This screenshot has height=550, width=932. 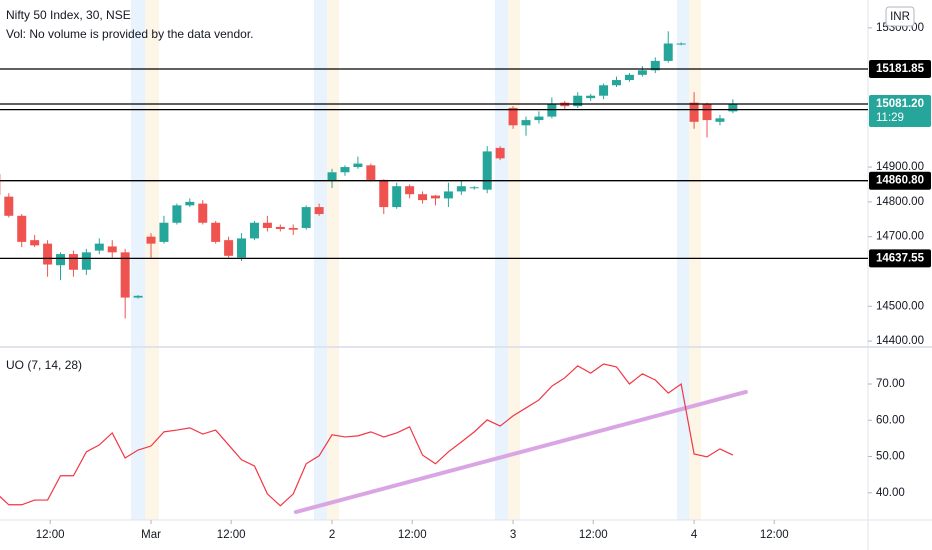 I want to click on price-label: 14637.55, so click(x=900, y=258).